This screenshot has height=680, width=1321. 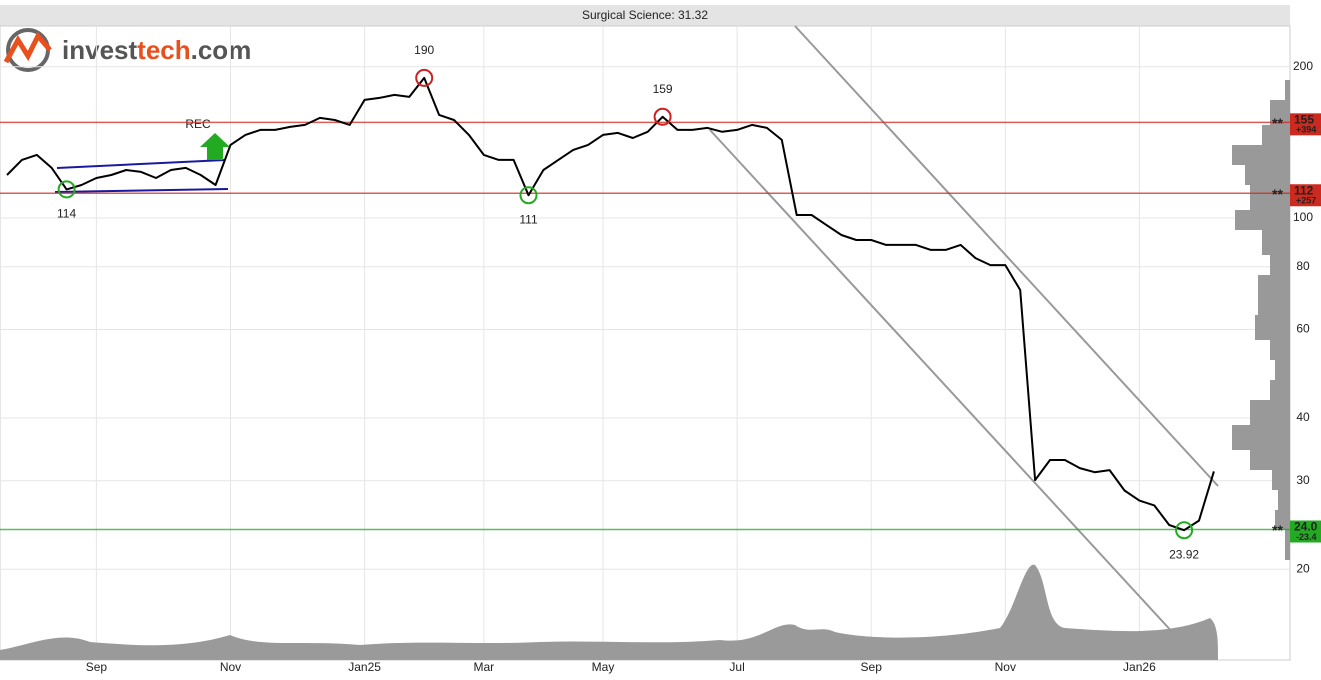 I want to click on logo-part: invest, so click(x=99, y=50).